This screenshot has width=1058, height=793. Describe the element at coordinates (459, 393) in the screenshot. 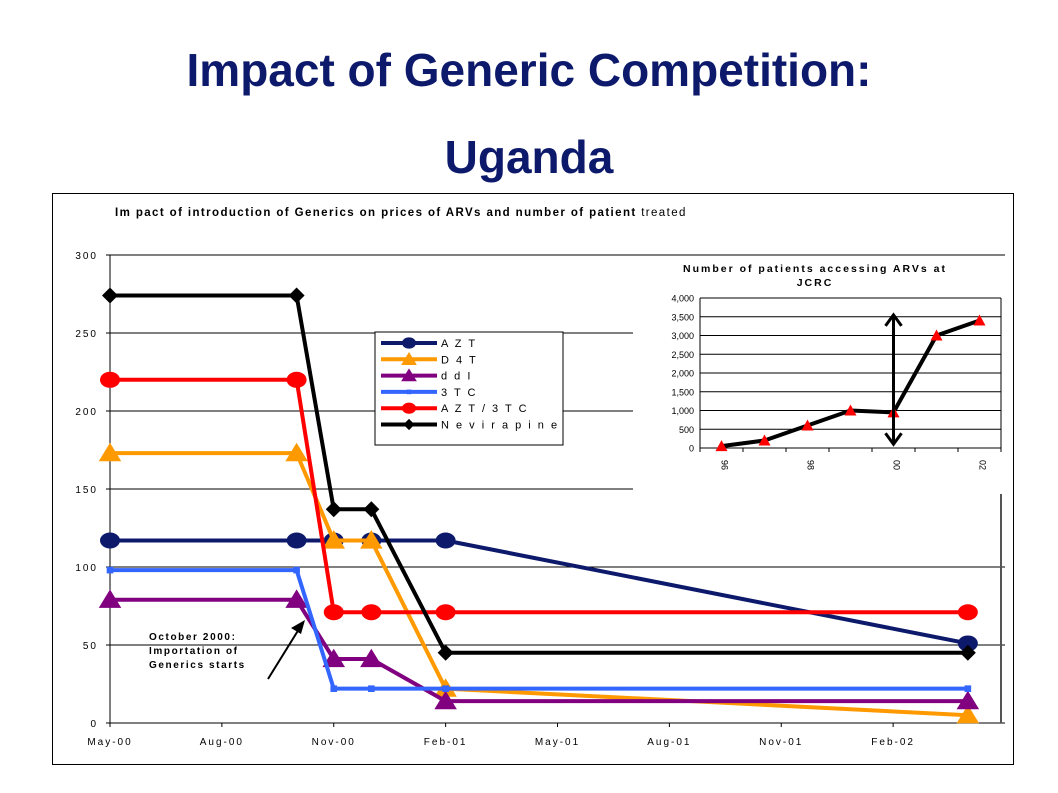

I see `legend-label: 3 T C` at that location.